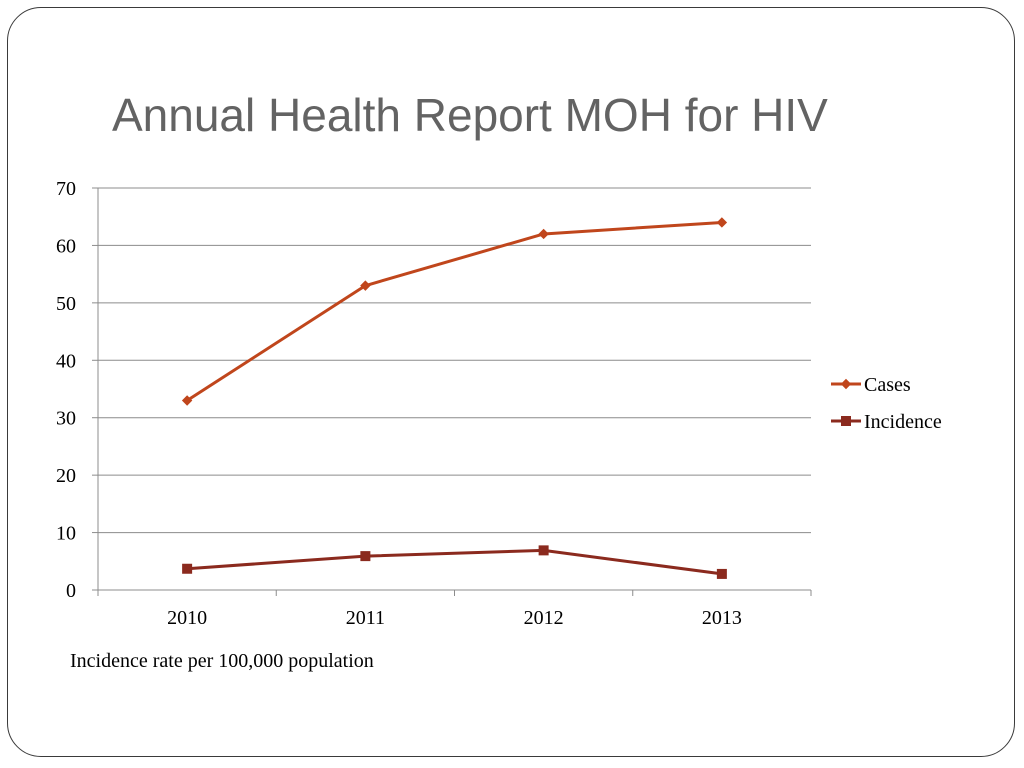  Describe the element at coordinates (722, 618) in the screenshot. I see `x-tick-label: 2013` at that location.